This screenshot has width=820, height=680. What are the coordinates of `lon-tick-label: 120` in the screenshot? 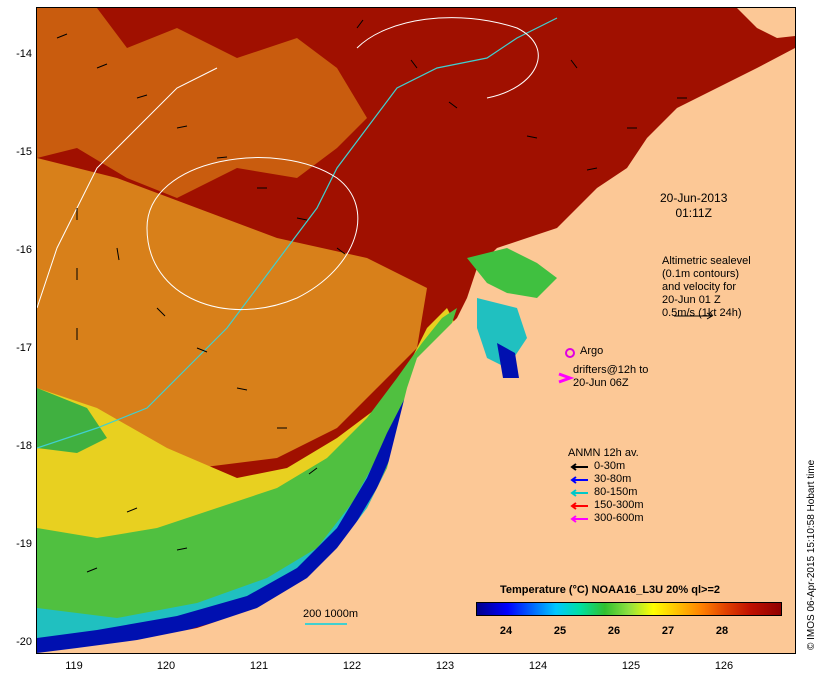 It's located at (166, 666).